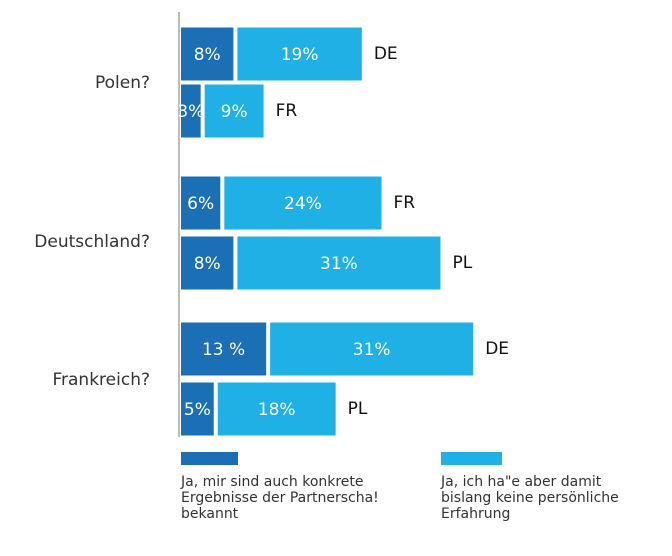  Describe the element at coordinates (101, 380) in the screenshot. I see `category-label: Frankreich?` at that location.